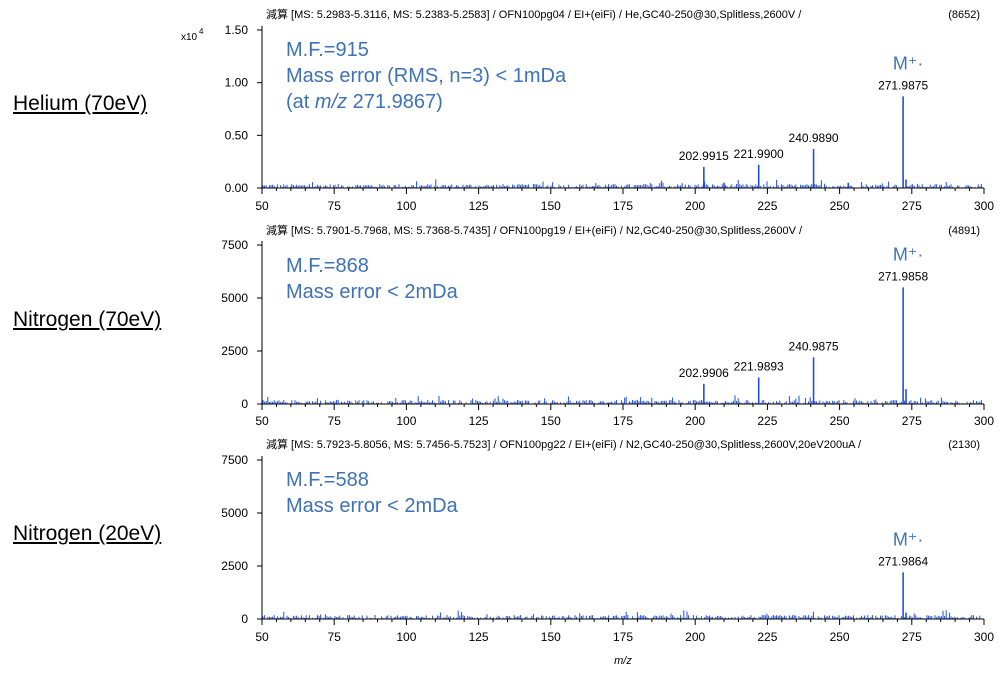  I want to click on annotation-note: M.F.=588, so click(327, 480).